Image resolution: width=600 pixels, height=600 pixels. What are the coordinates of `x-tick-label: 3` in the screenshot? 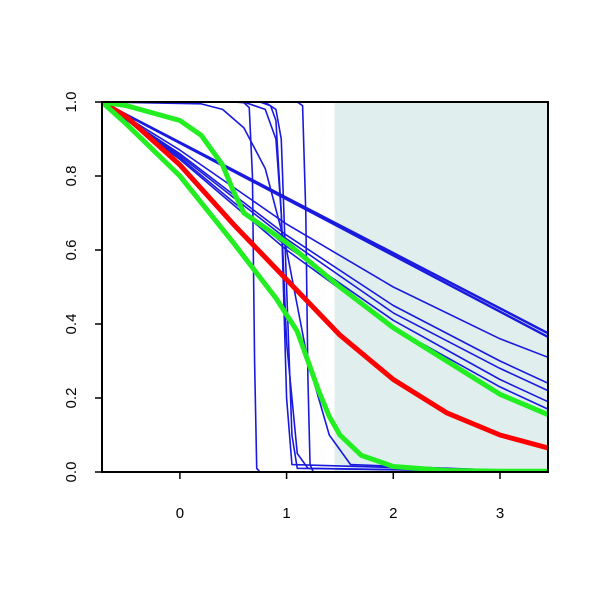 It's located at (500, 513).